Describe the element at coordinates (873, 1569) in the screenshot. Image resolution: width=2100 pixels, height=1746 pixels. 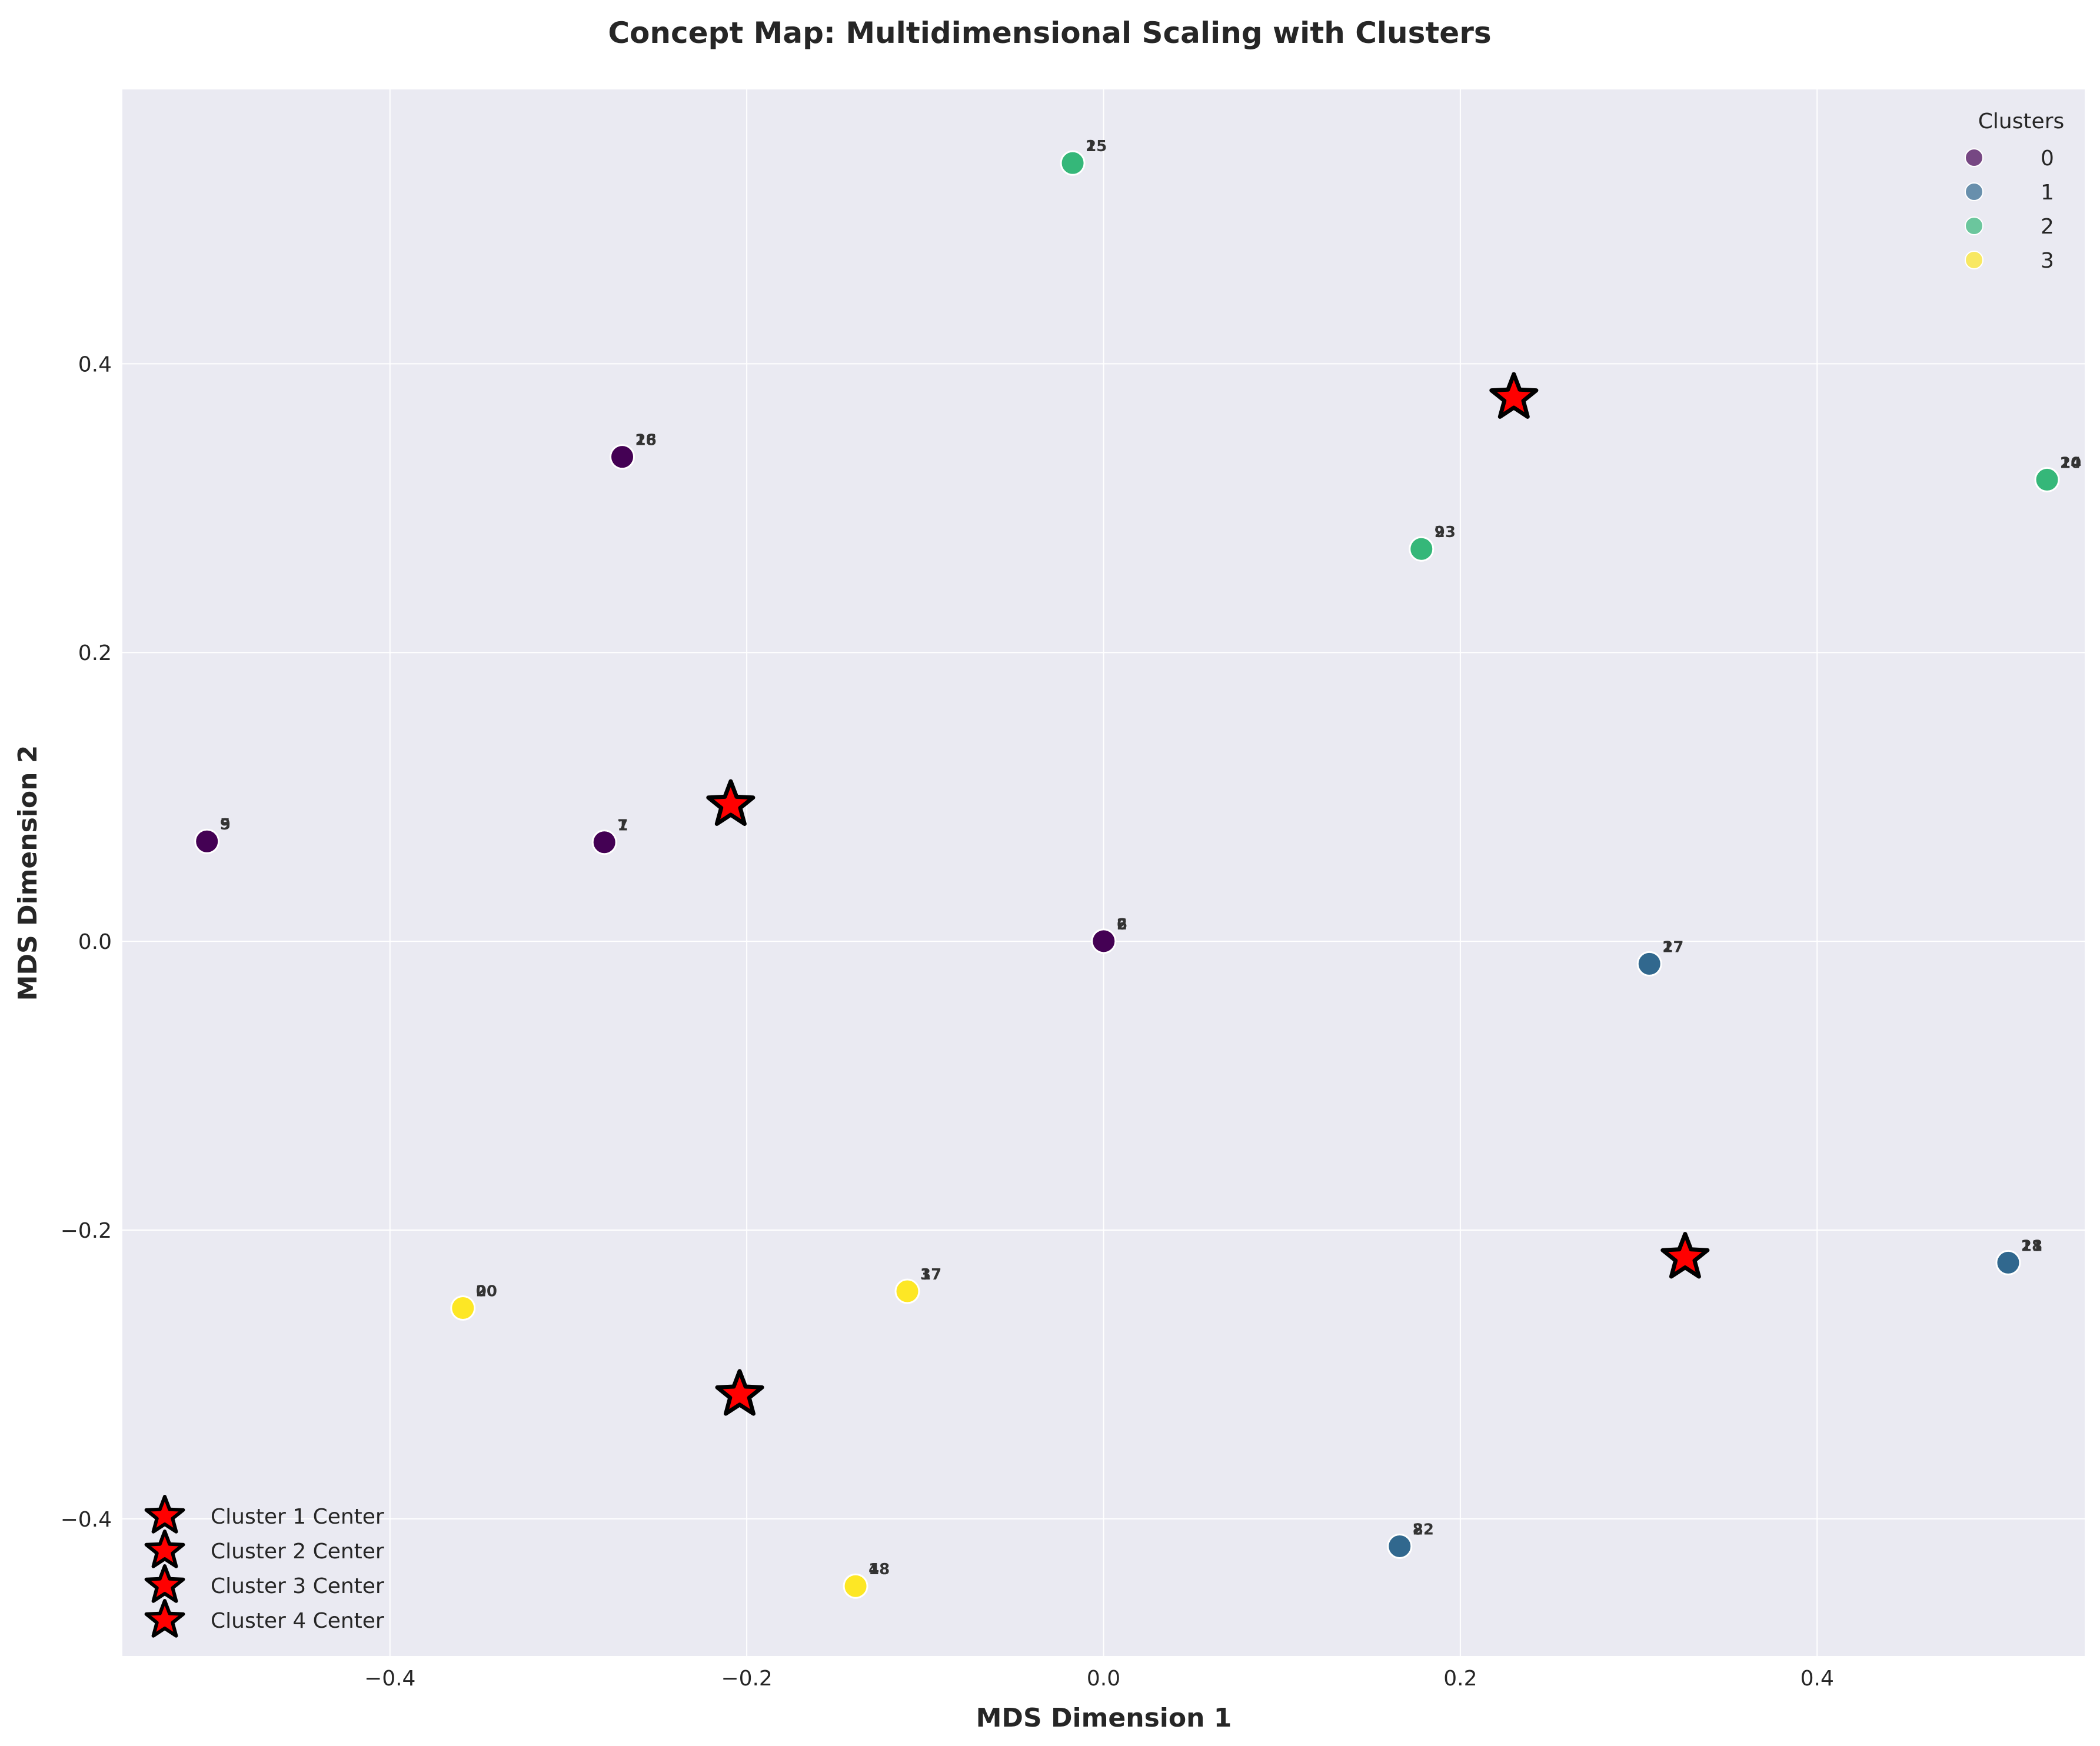
I see `point-label: 4` at that location.